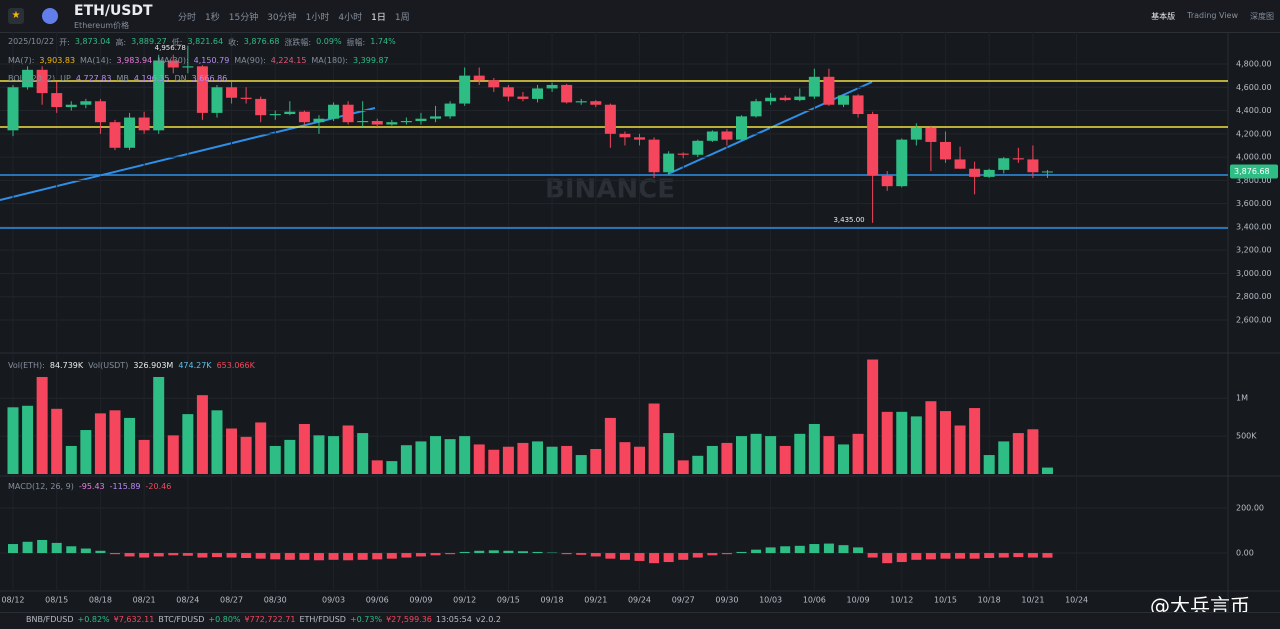 This screenshot has height=629, width=1280. I want to click on y-tick-label: 4,000.00, so click(1254, 157).